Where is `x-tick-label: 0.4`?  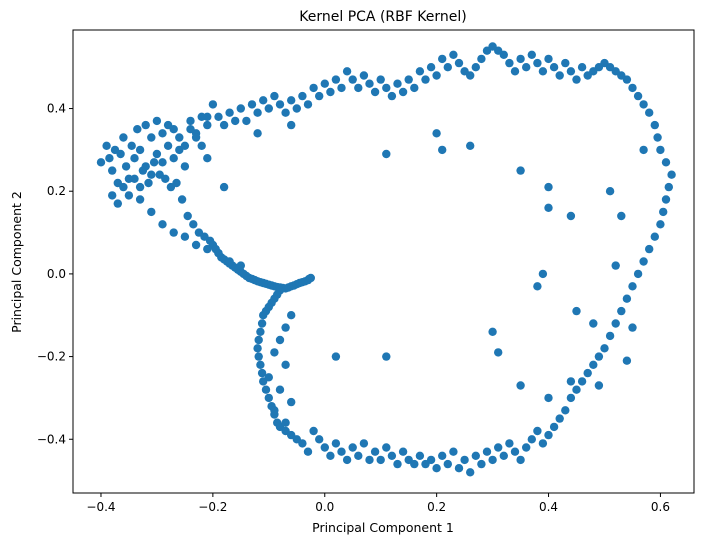
x-tick-label: 0.4 is located at coordinates (548, 507).